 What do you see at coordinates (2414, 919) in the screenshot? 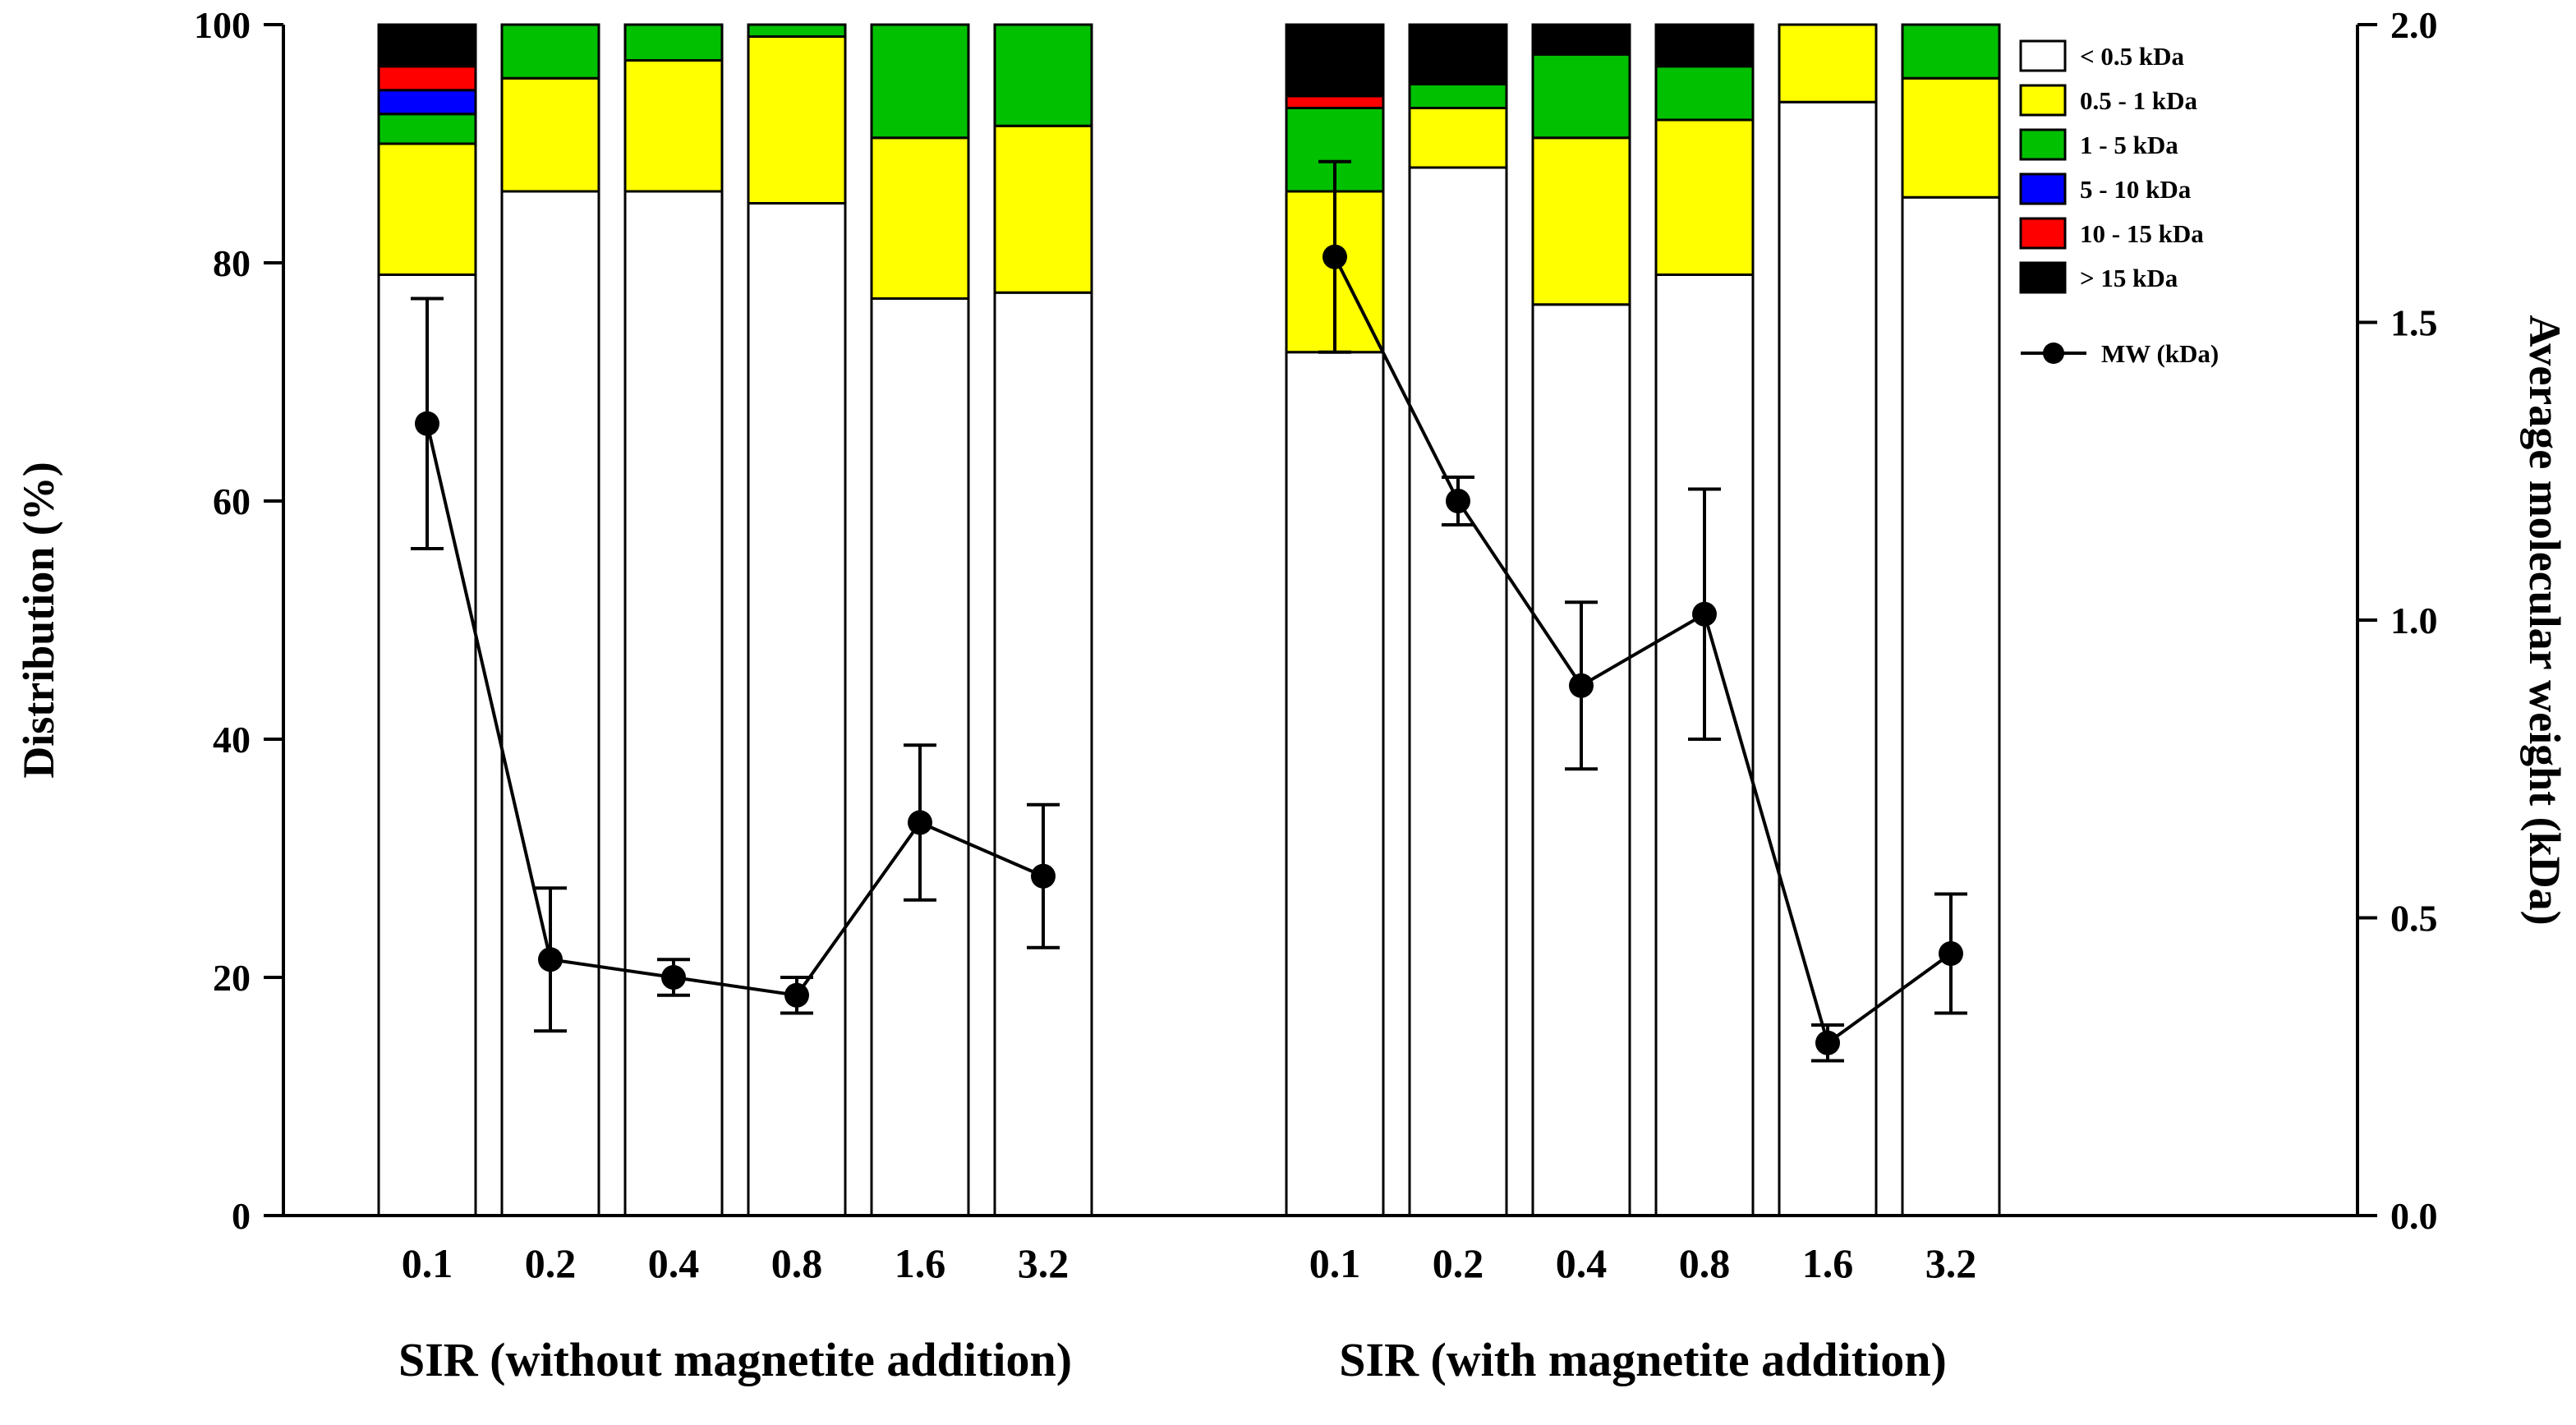
I see `right-axis-tick-label: 0.5` at bounding box center [2414, 919].